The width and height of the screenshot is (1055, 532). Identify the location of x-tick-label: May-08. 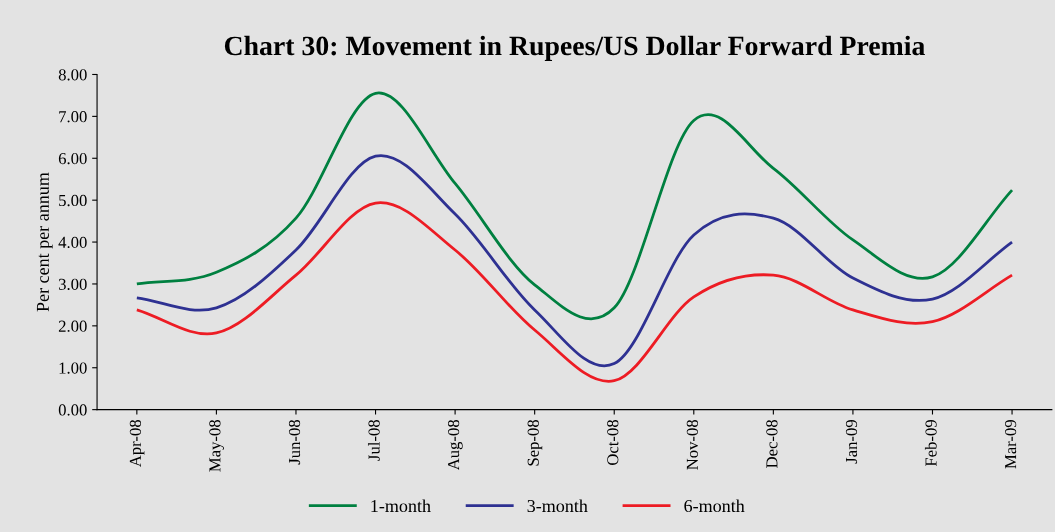
(216, 446).